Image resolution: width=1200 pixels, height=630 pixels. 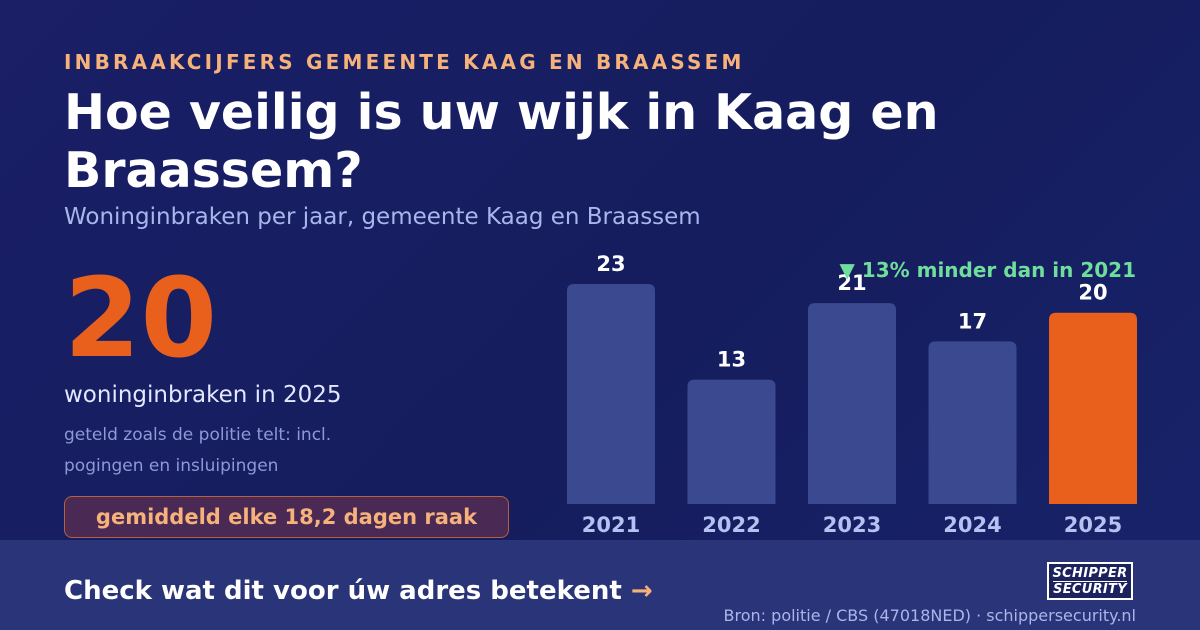 What do you see at coordinates (731, 360) in the screenshot?
I see `value-label-2022: 13` at bounding box center [731, 360].